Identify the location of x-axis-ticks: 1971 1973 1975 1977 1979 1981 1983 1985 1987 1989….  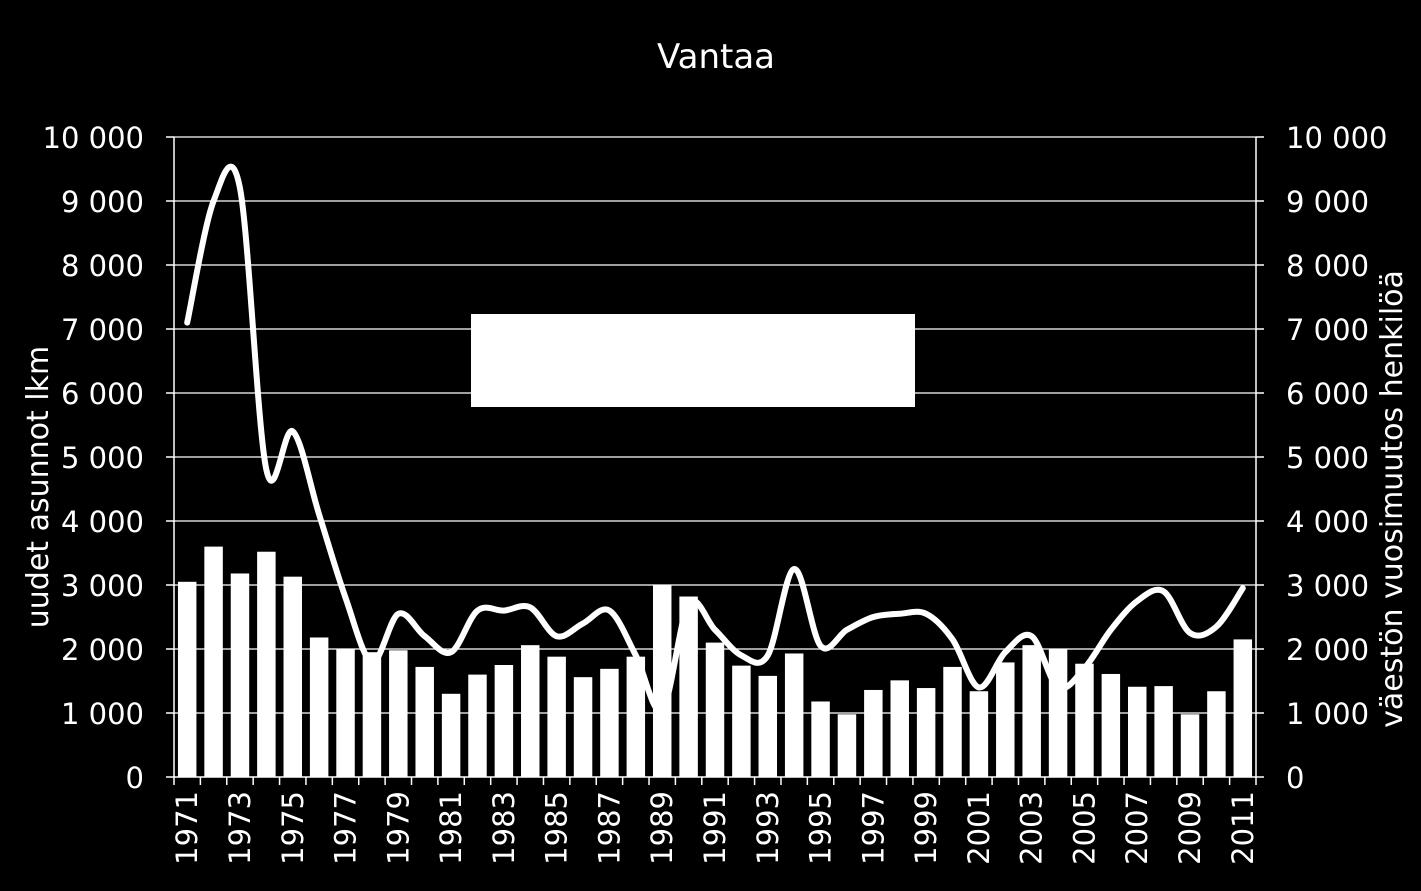
(715, 828).